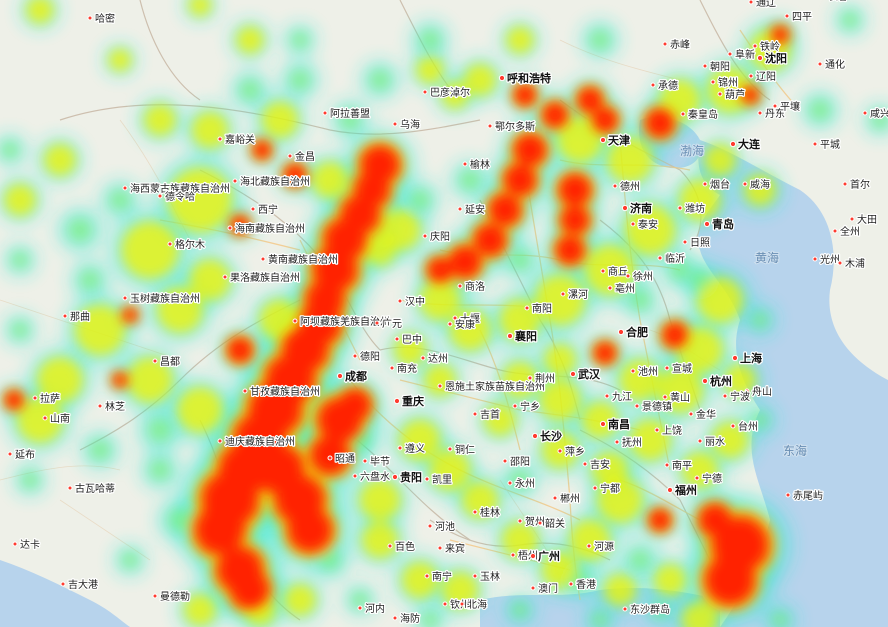  Describe the element at coordinates (505, 461) in the screenshot. I see `city-marker-shaoyang` at that location.